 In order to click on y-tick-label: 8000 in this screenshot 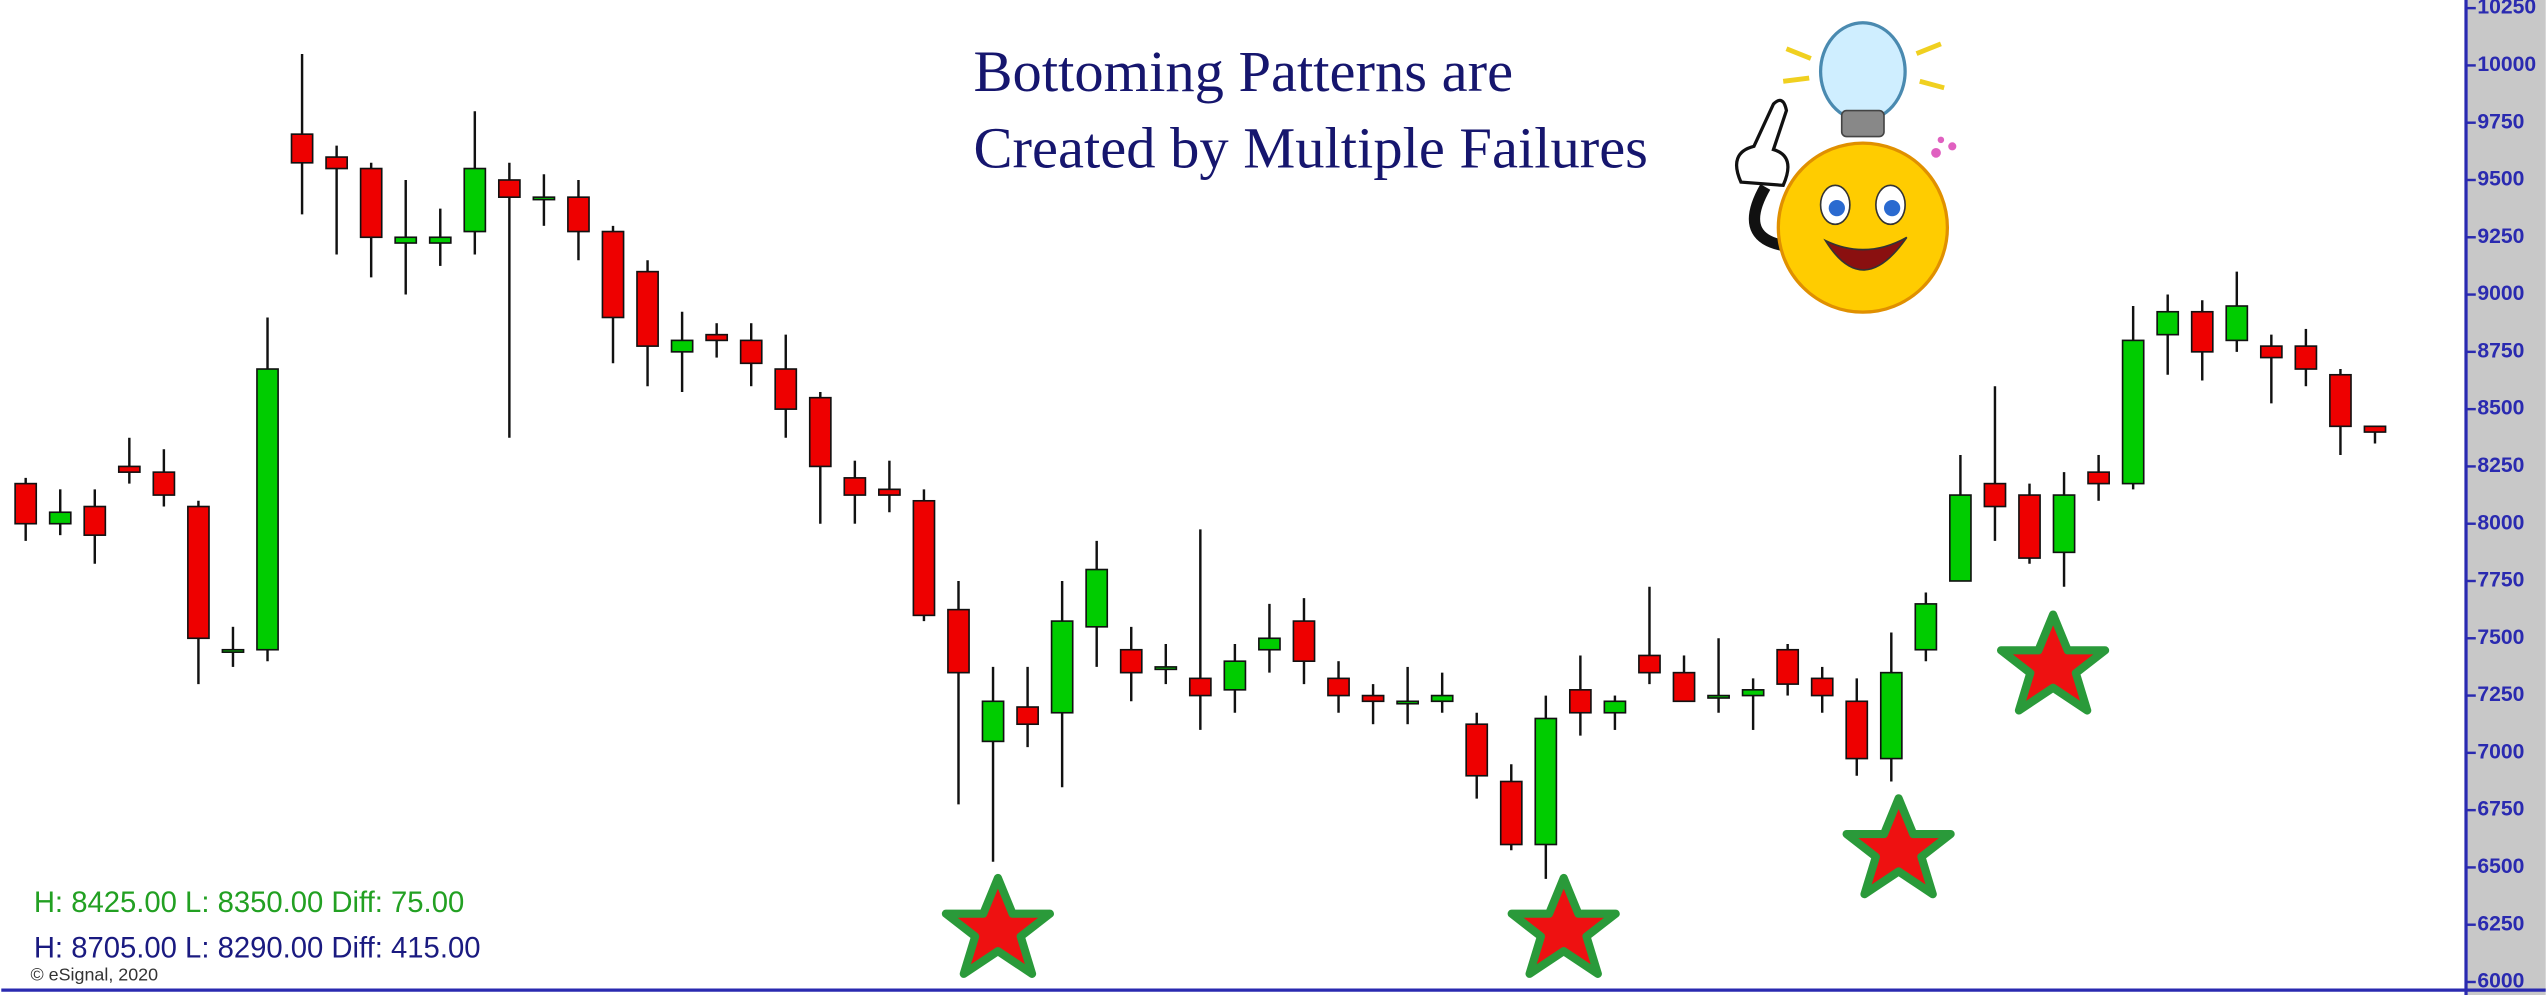, I will do `click(2500, 522)`.